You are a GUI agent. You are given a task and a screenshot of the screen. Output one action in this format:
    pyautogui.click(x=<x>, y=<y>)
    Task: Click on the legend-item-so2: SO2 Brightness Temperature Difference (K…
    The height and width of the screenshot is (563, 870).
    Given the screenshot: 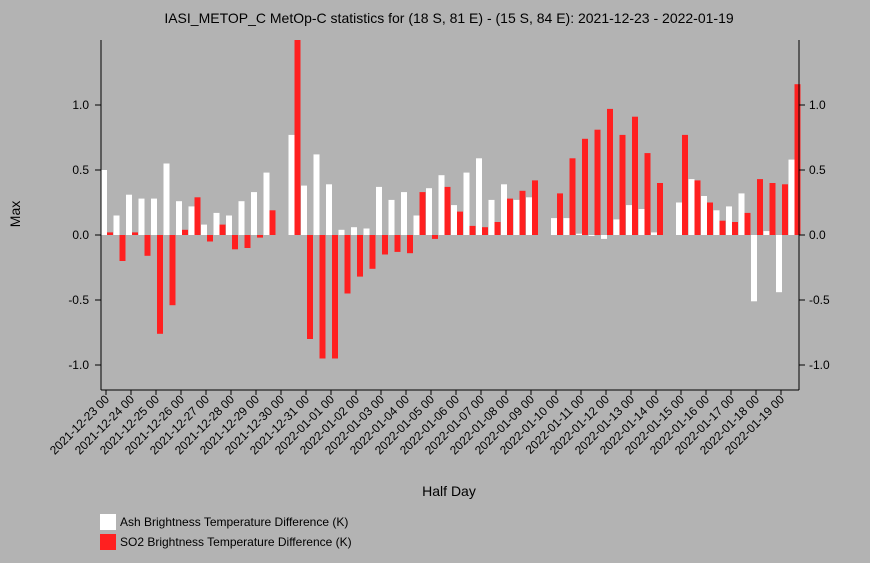 What is the action you would take?
    pyautogui.click(x=226, y=542)
    